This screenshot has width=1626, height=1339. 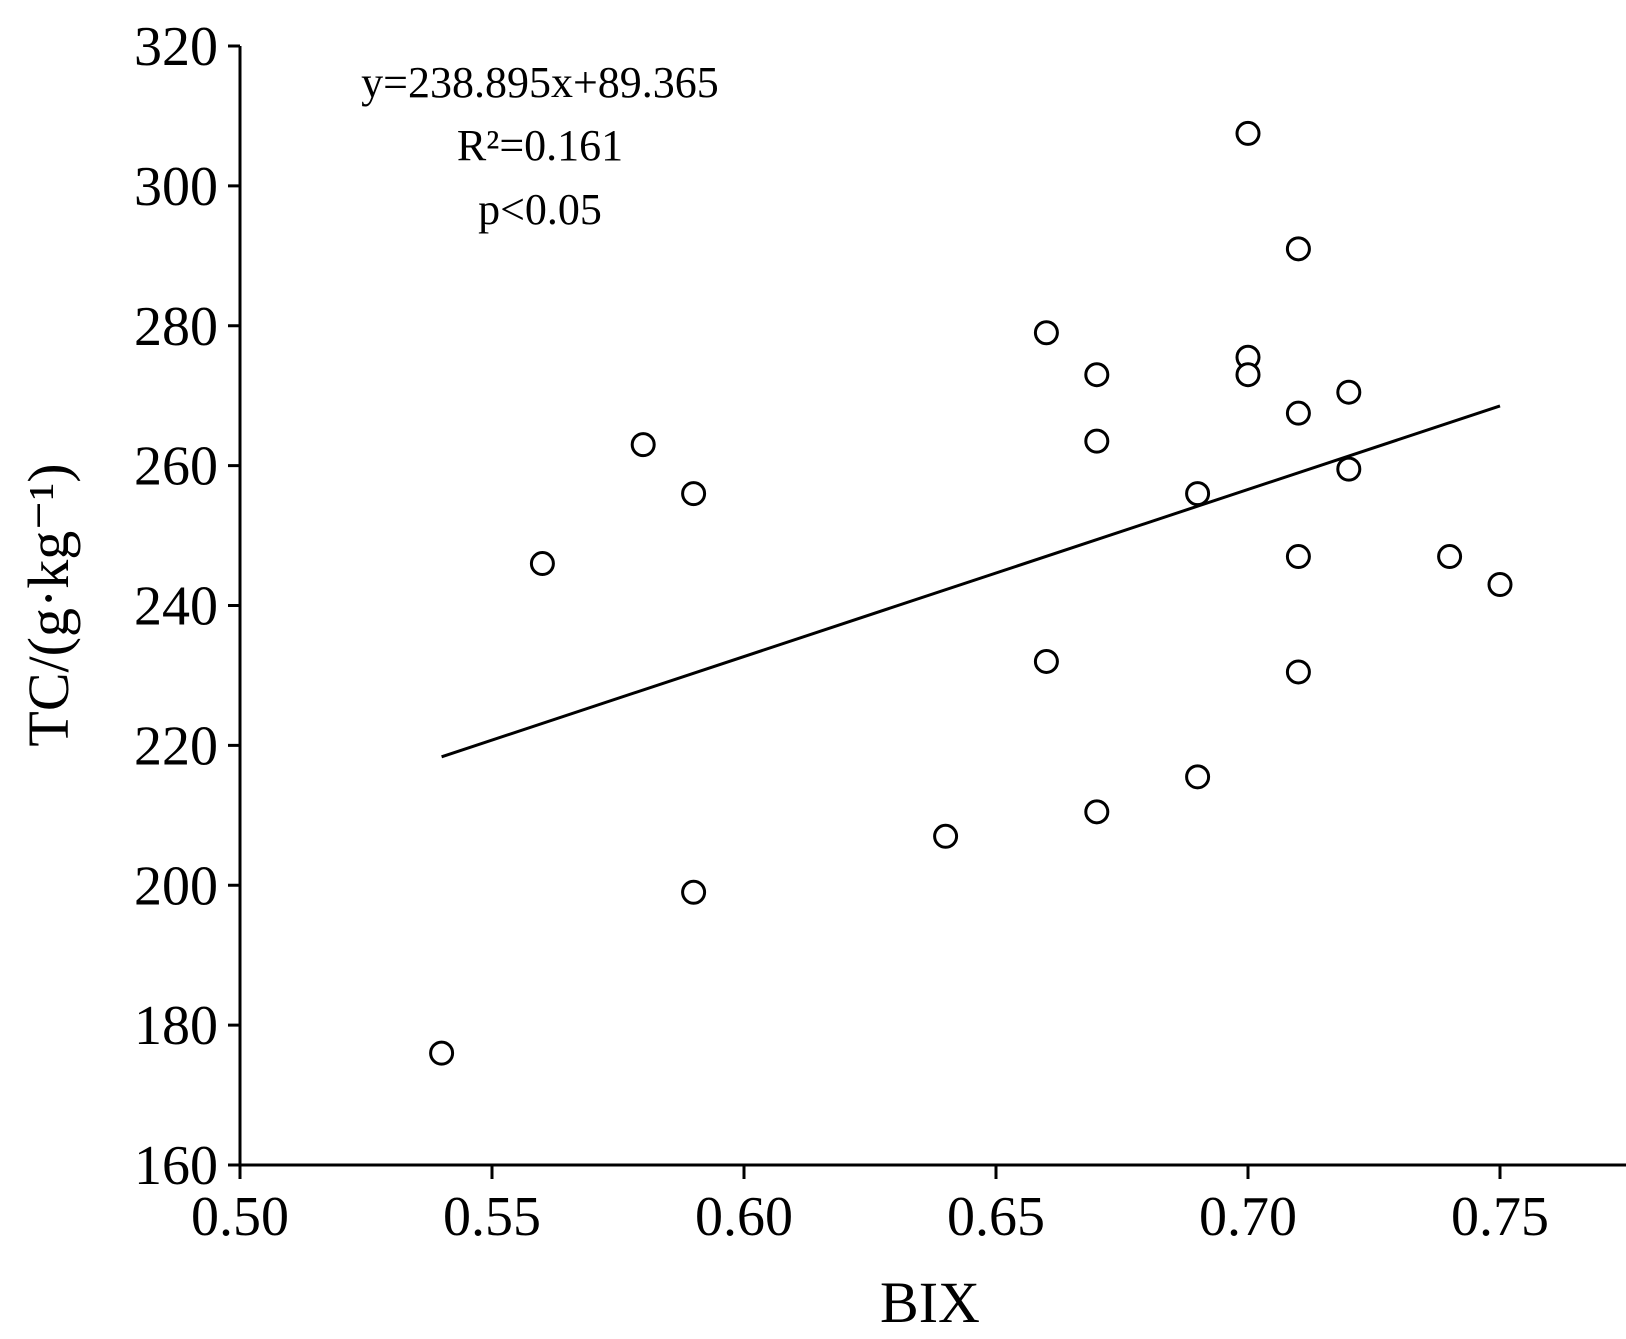 What do you see at coordinates (744, 1217) in the screenshot?
I see `x-tick-label: 0.60` at bounding box center [744, 1217].